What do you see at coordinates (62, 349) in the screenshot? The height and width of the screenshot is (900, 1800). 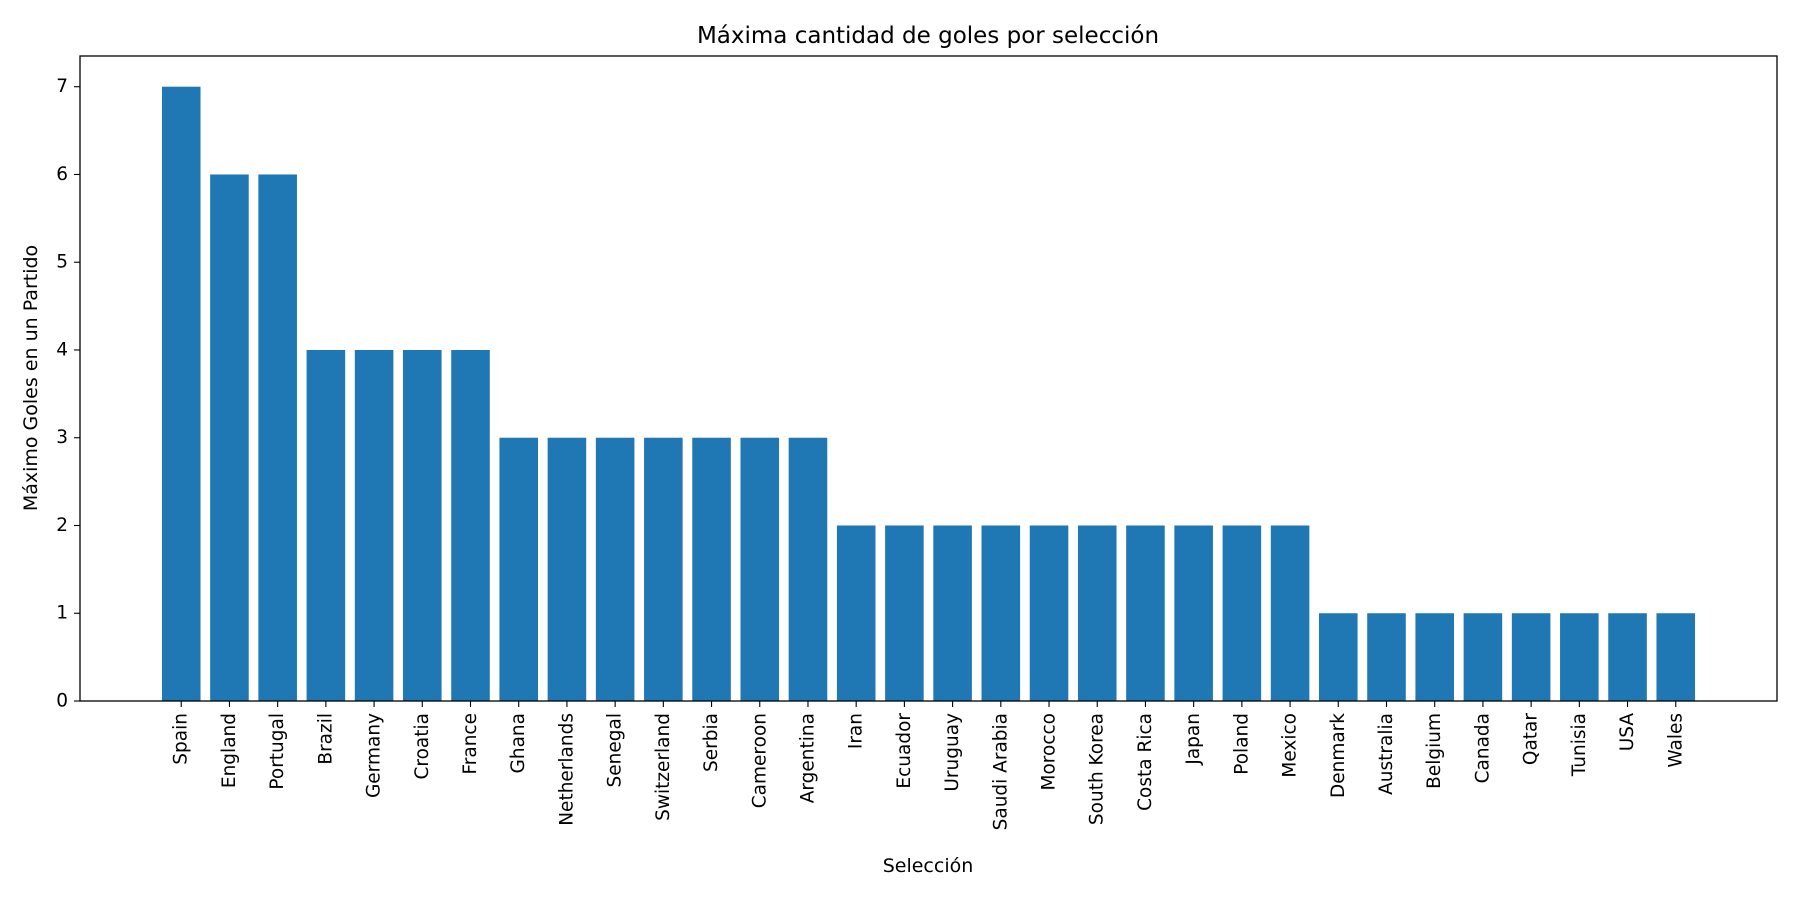 I see `y-tick-label: 4` at bounding box center [62, 349].